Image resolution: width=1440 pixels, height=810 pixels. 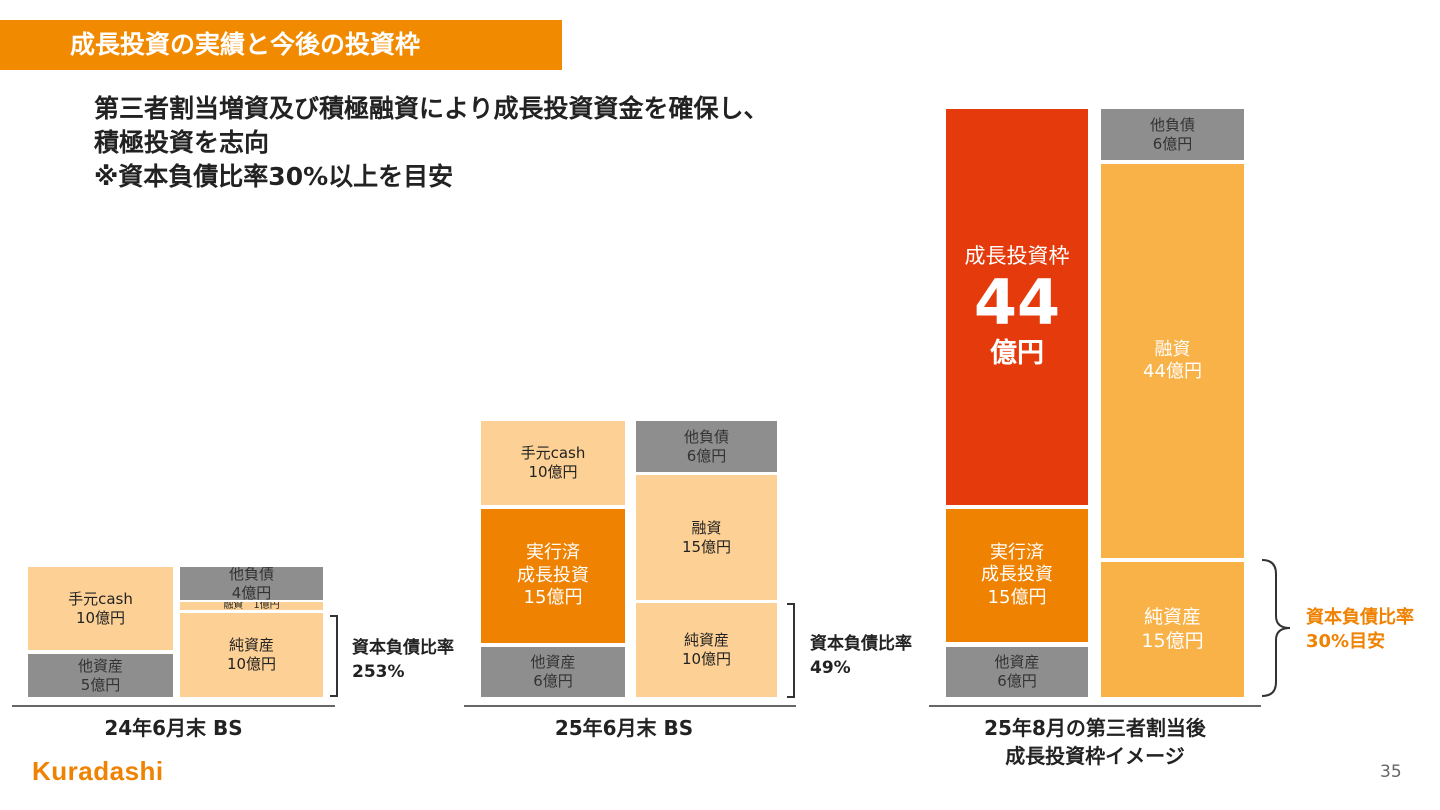 What do you see at coordinates (861, 656) in the screenshot?
I see `bs2-ratio: 資本負債比率 49%` at bounding box center [861, 656].